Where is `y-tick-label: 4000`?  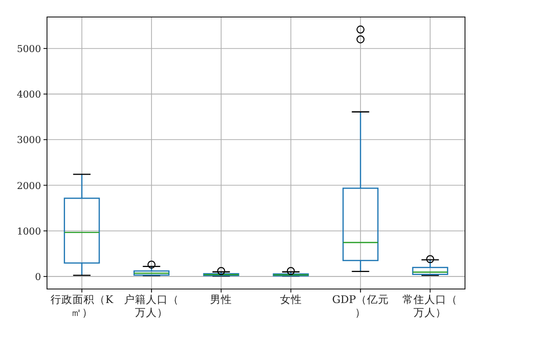
y-tick-label: 4000 is located at coordinates (28, 95).